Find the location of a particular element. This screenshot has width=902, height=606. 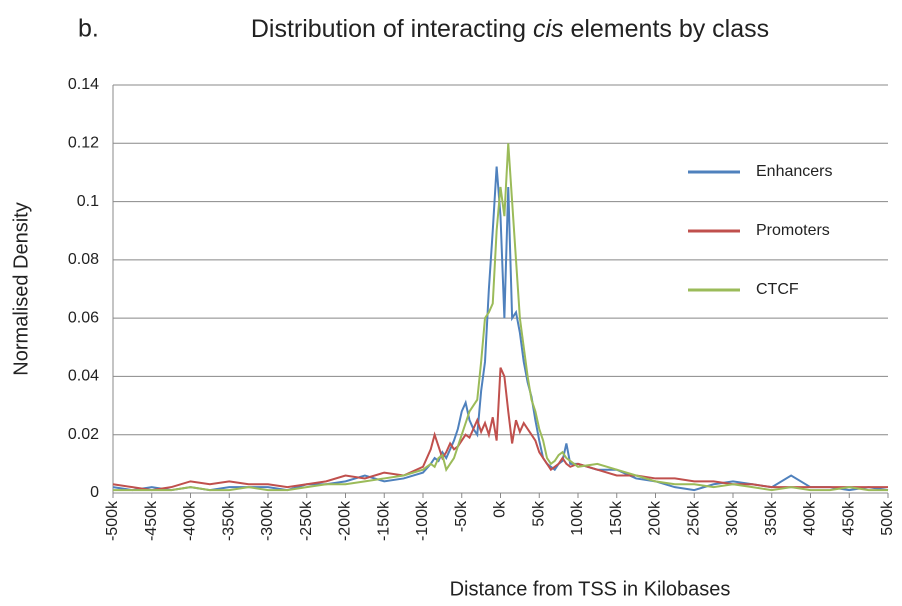

title-part: elements by class is located at coordinates (667, 29).